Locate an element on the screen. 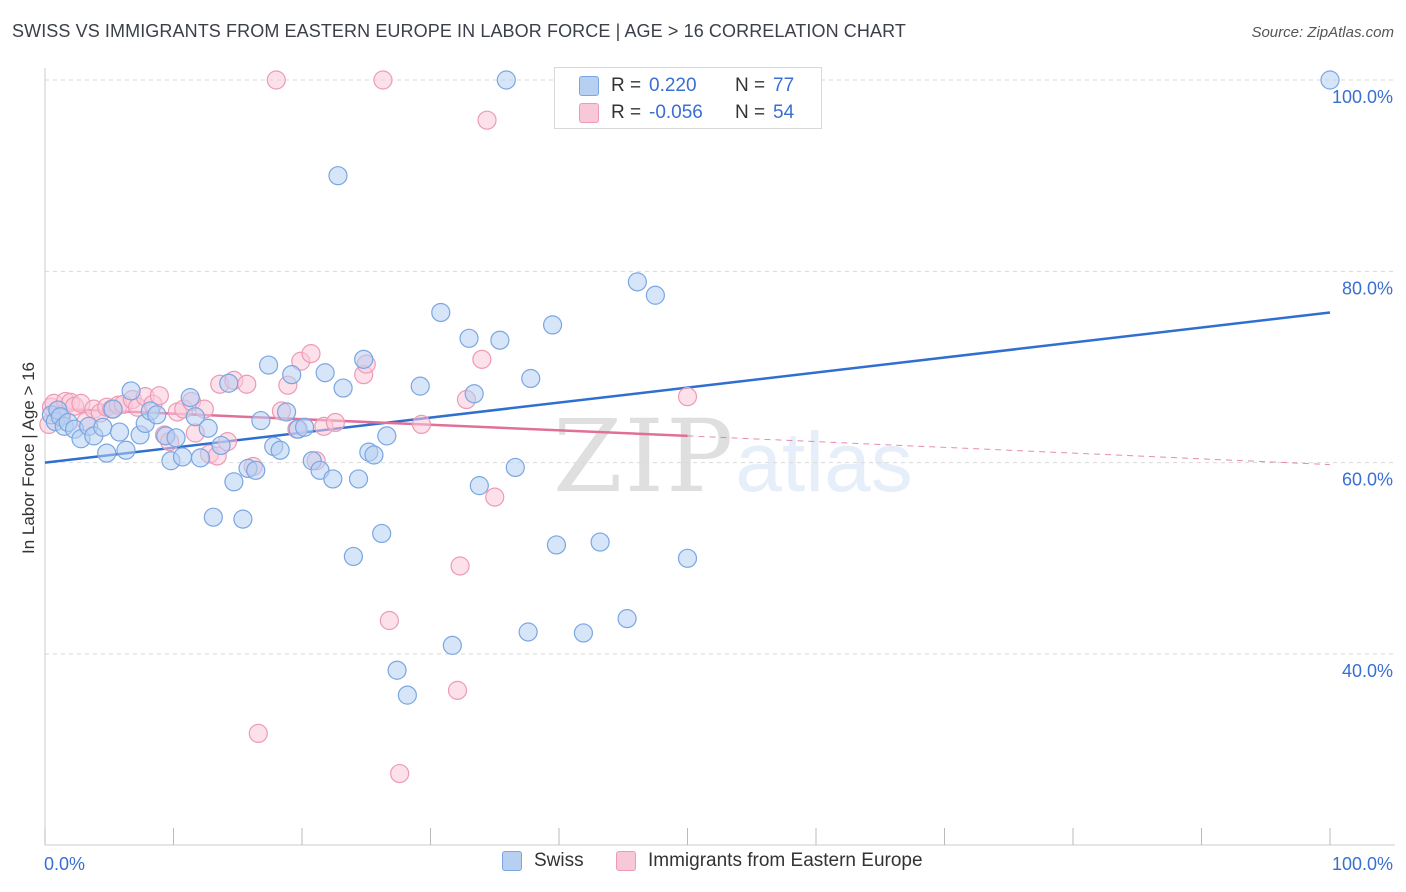 The width and height of the screenshot is (1406, 892). n-value: 77 is located at coordinates (784, 85).